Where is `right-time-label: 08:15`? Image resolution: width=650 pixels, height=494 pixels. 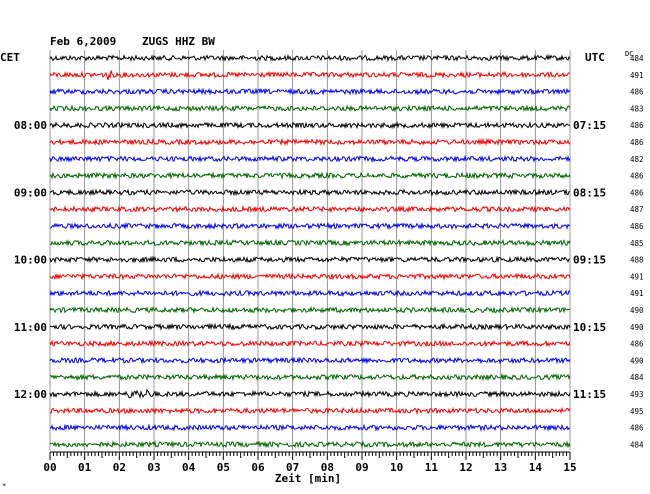
right-time-label: 08:15 is located at coordinates (589, 192).